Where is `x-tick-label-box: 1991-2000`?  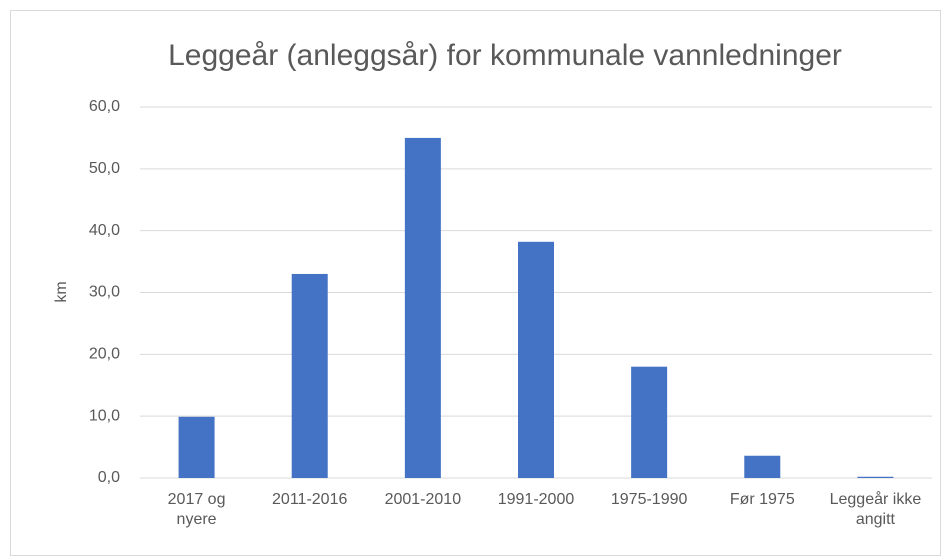
x-tick-label-box: 1991-2000 is located at coordinates (536, 499).